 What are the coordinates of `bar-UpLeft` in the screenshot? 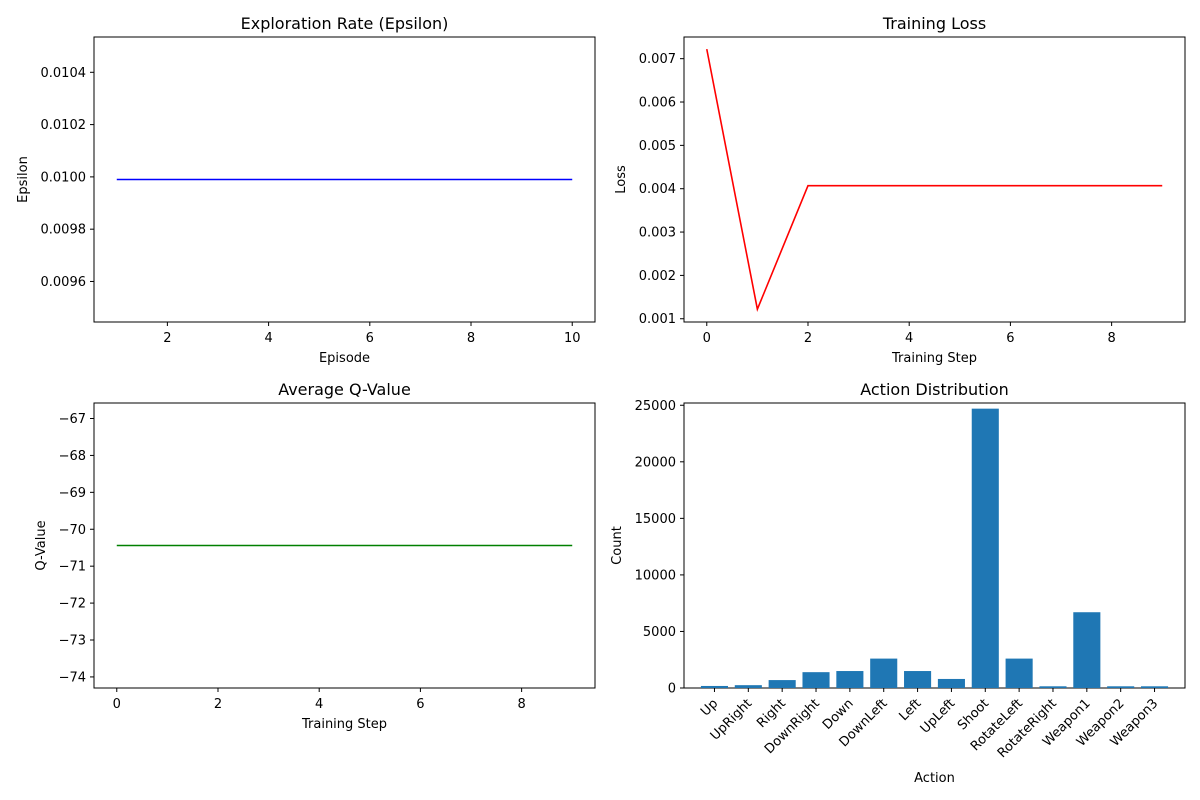 It's located at (951, 683).